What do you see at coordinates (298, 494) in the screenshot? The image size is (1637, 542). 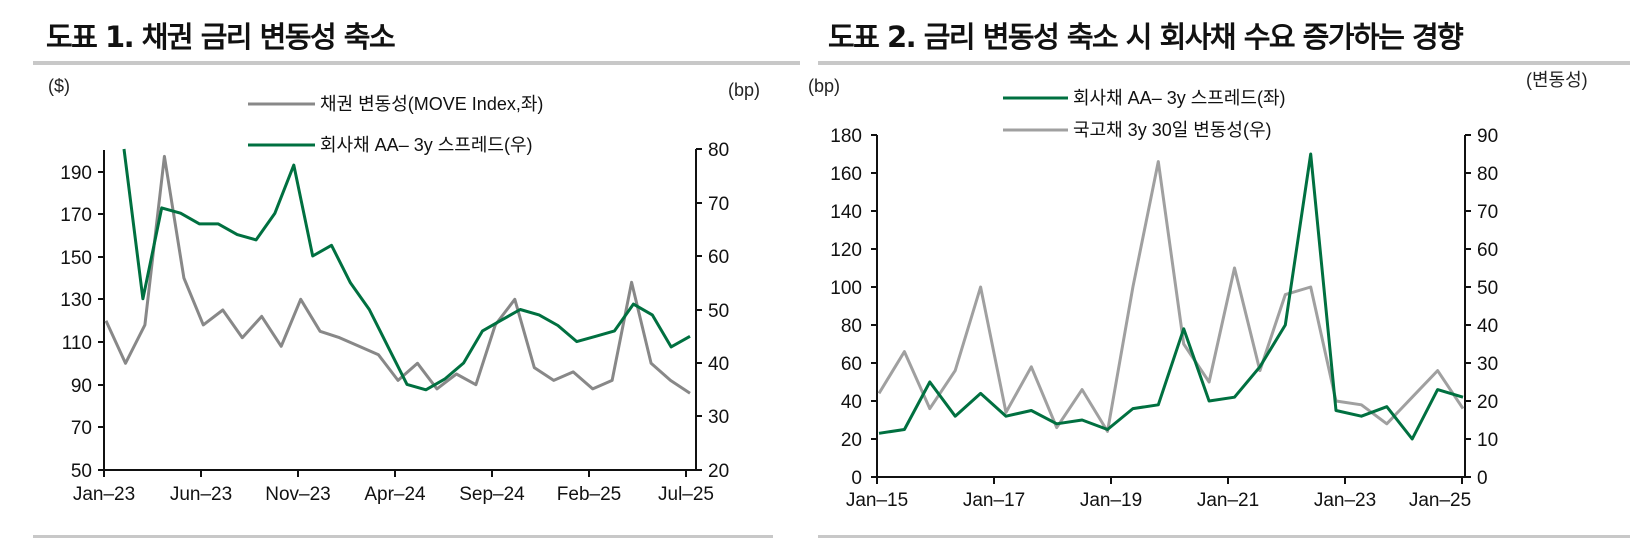 I see `svg-text: Nov–23` at bounding box center [298, 494].